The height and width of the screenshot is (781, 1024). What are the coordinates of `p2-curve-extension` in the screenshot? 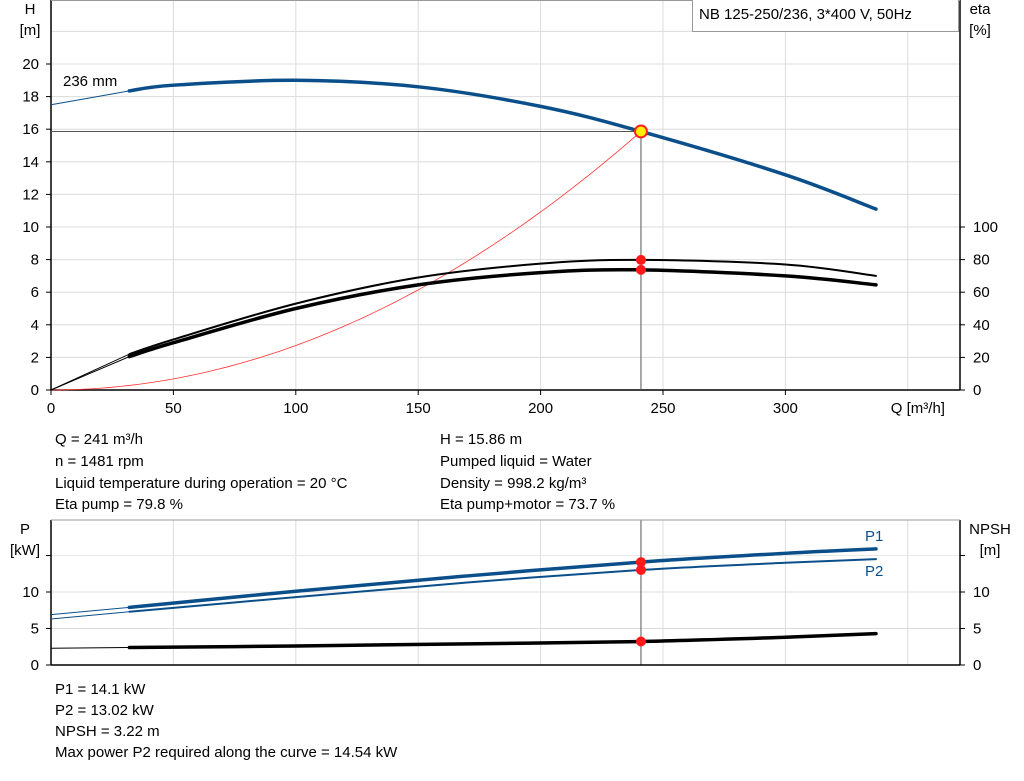 It's located at (90, 615).